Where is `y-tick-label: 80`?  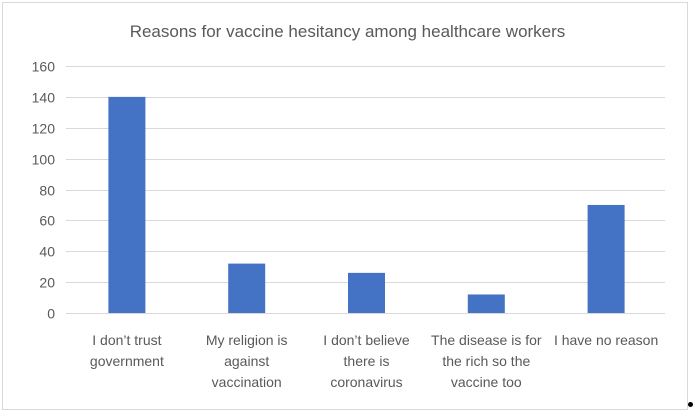
y-tick-label: 80 is located at coordinates (47, 191).